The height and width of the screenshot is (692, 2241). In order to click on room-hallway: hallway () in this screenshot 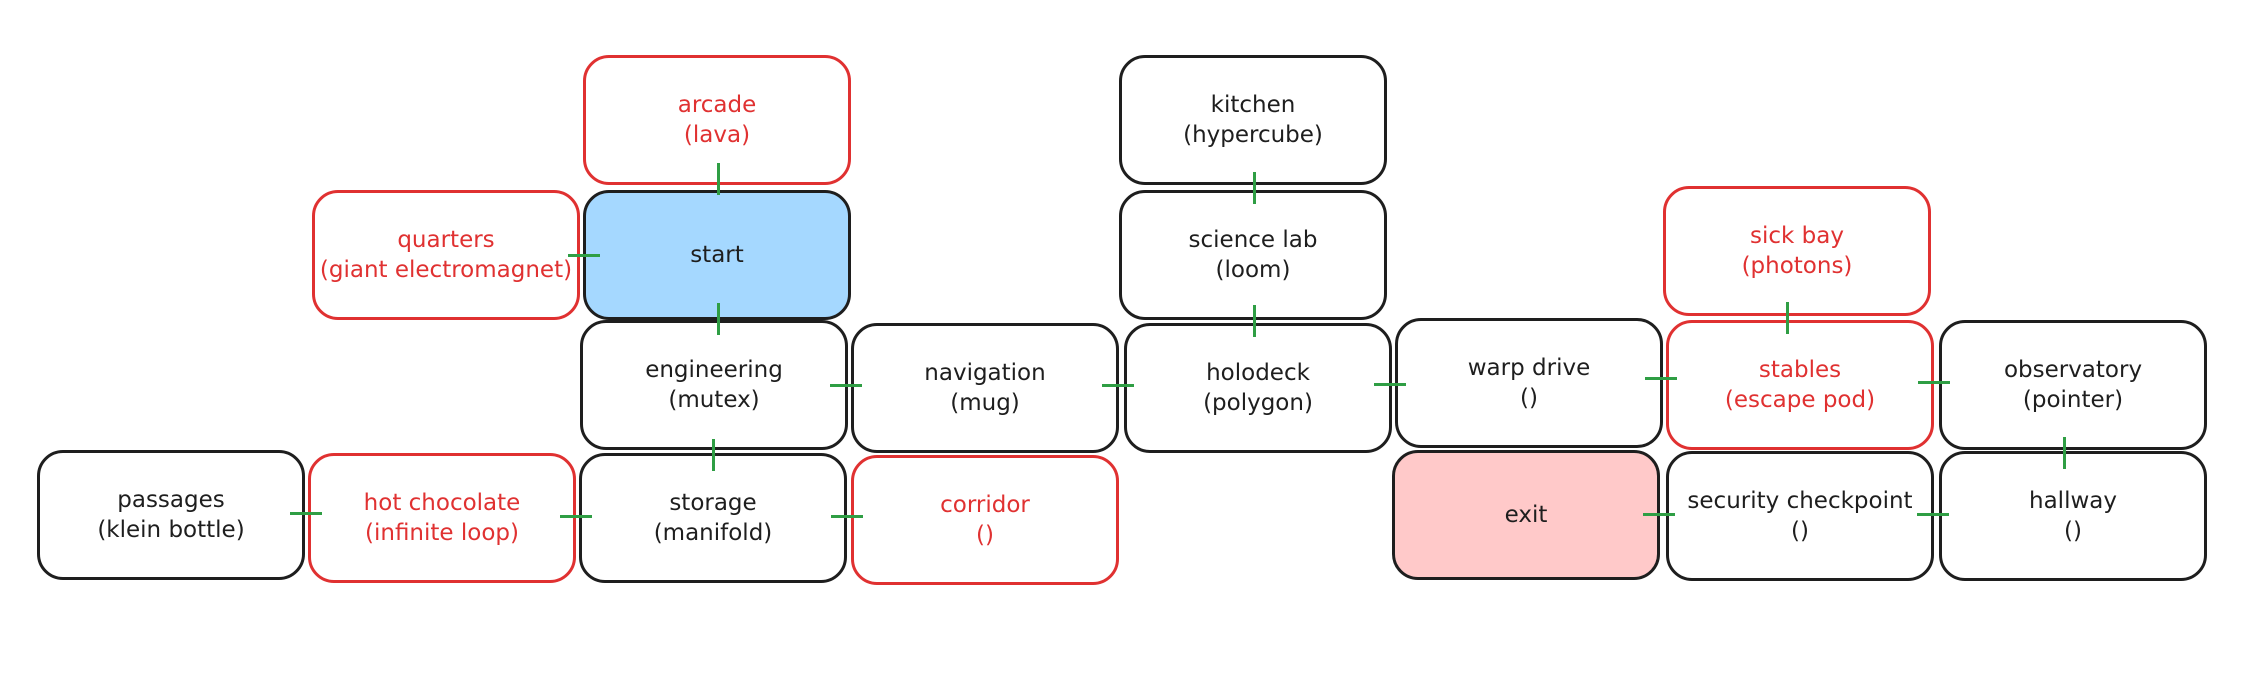, I will do `click(2073, 516)`.